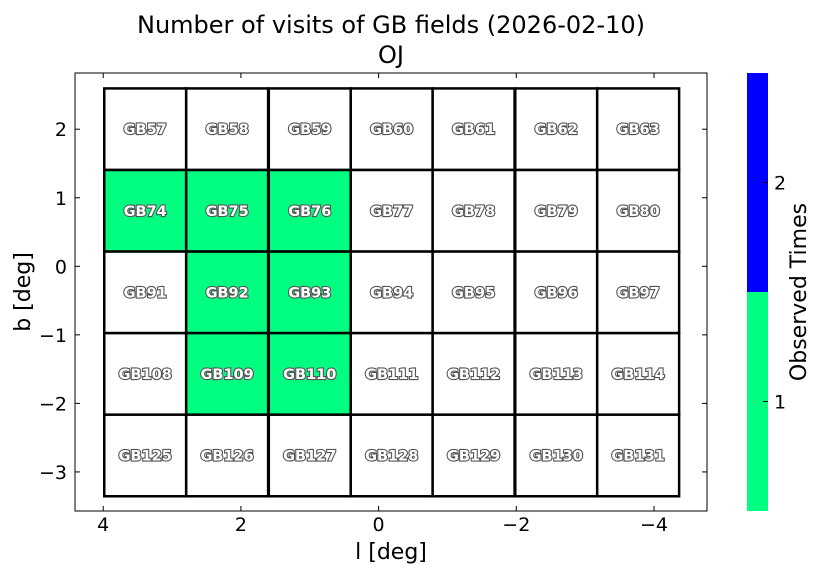 This screenshot has height=579, width=822. I want to click on field-label-gb97: GB97, so click(638, 293).